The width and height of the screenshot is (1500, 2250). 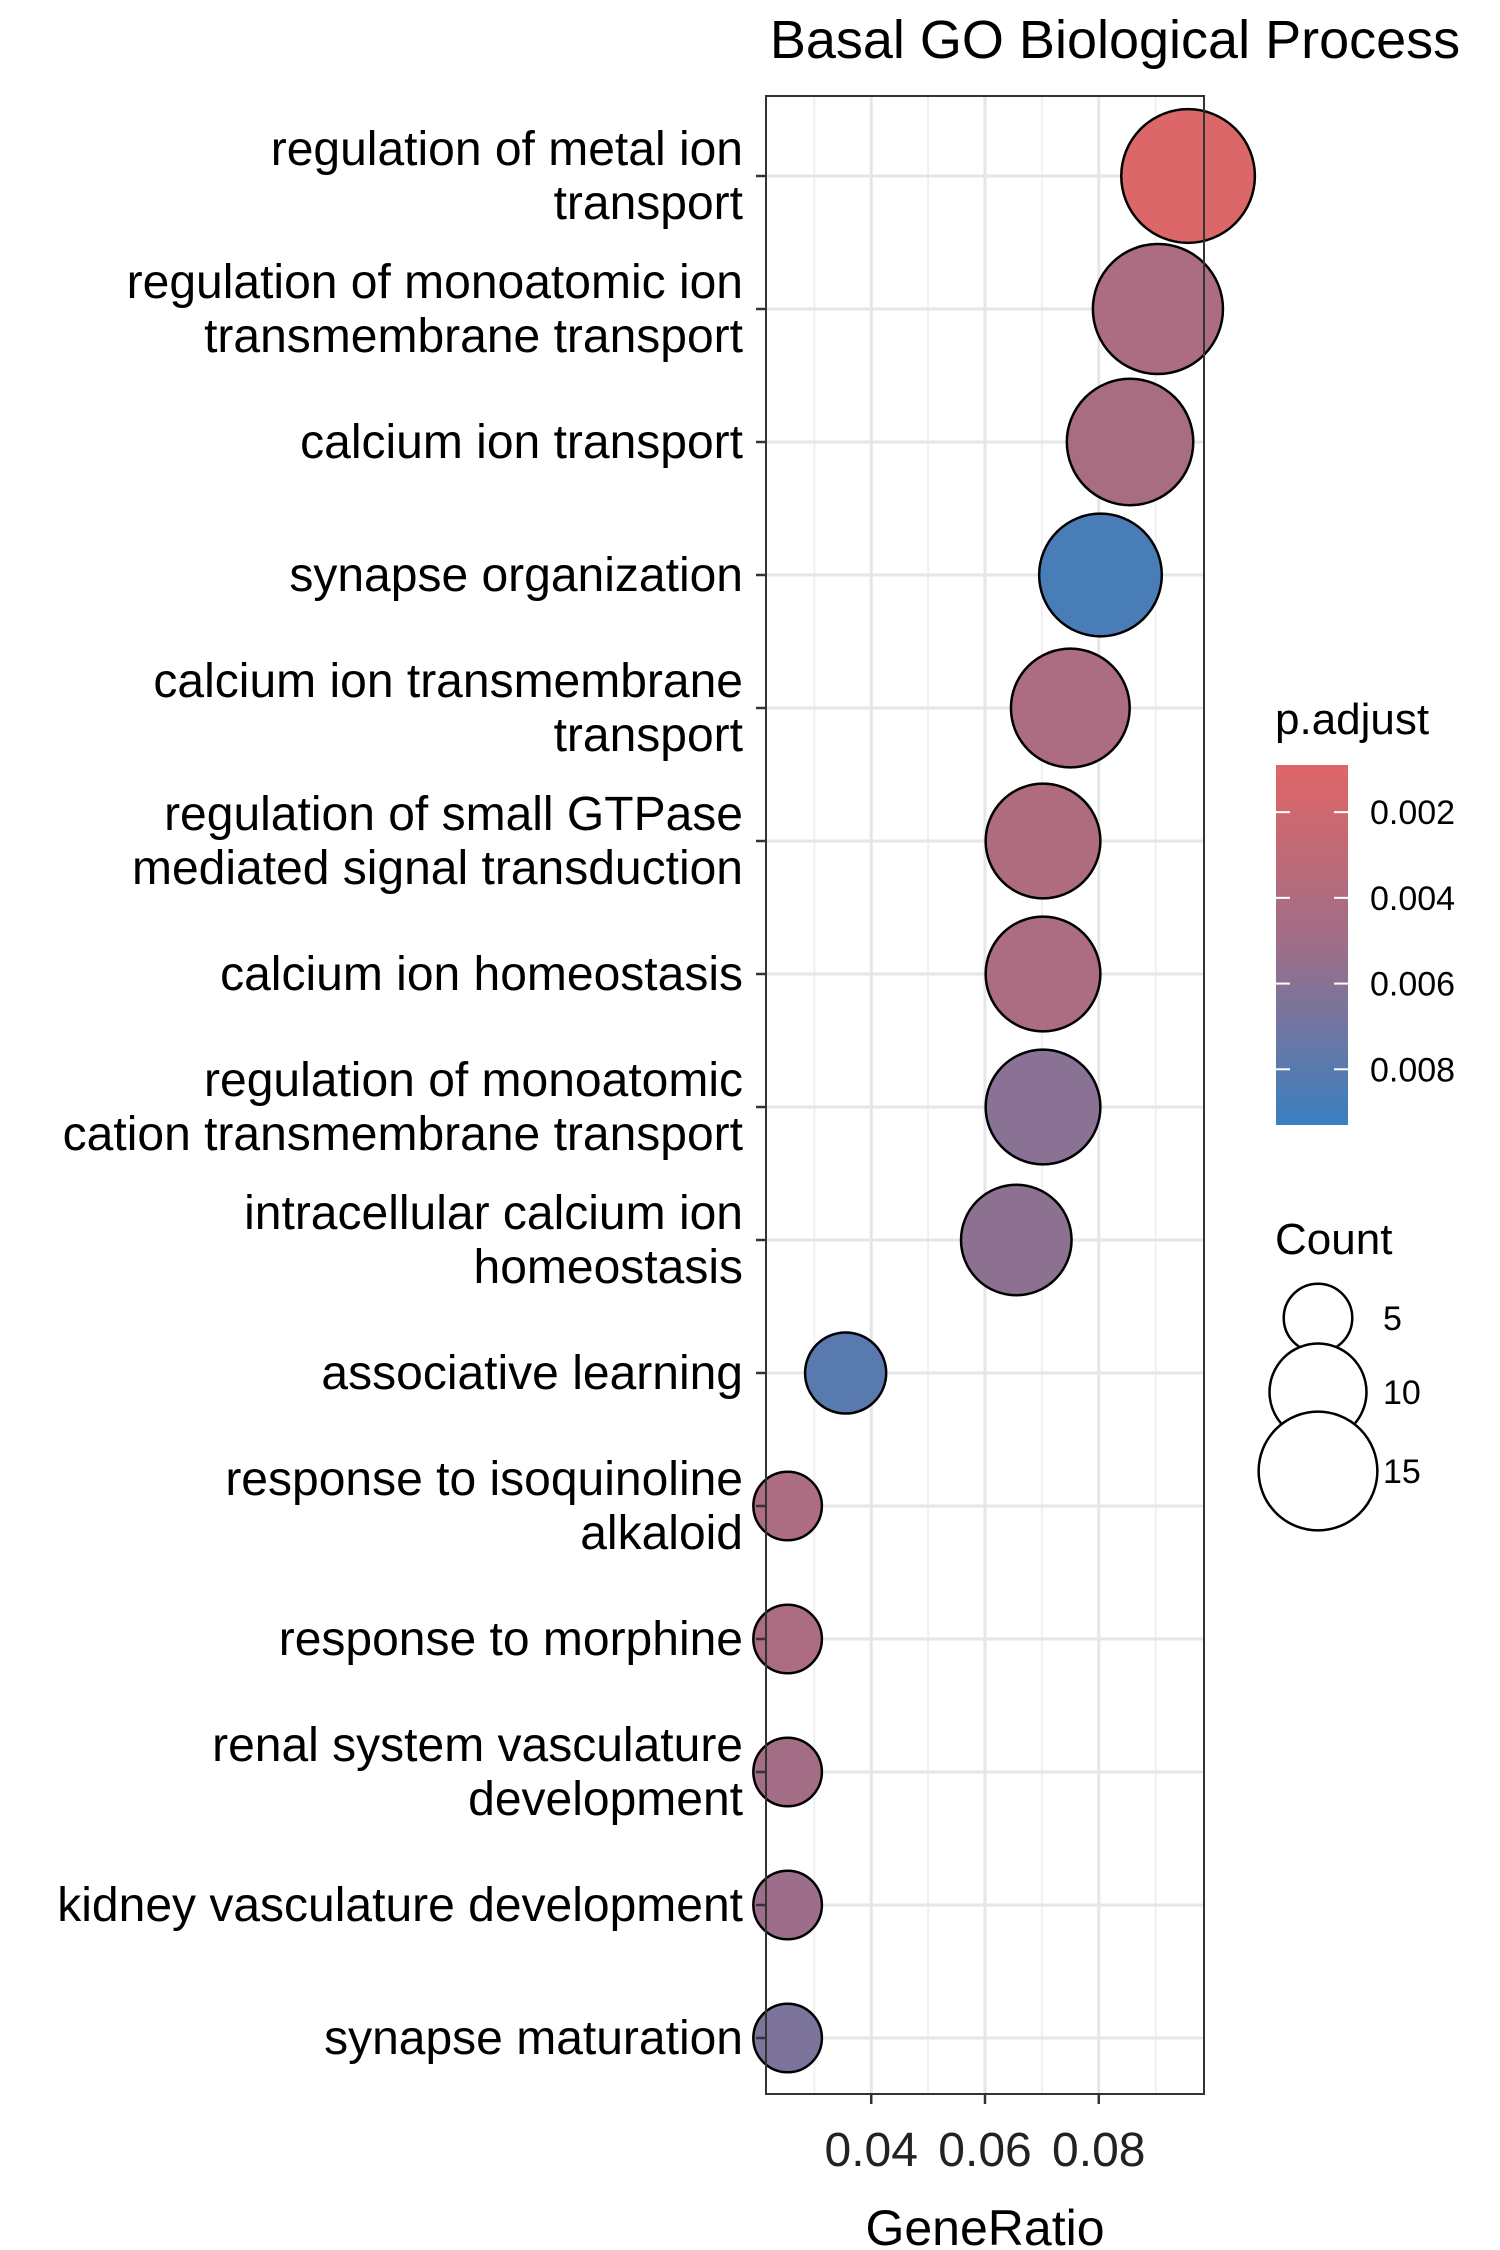 What do you see at coordinates (507, 149) in the screenshot?
I see `y-tick-label: regulation of metal ion` at bounding box center [507, 149].